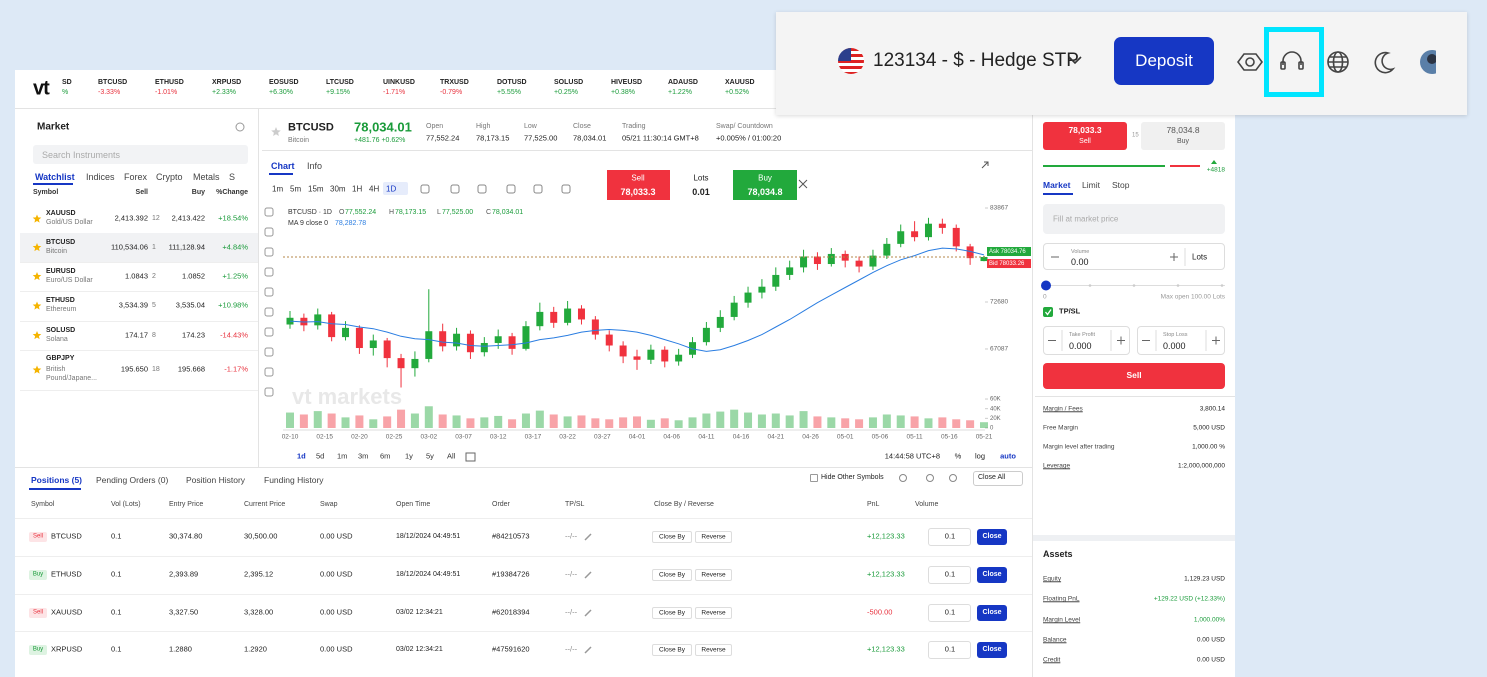  I want to click on deposit-button: Deposit, so click(1164, 61).